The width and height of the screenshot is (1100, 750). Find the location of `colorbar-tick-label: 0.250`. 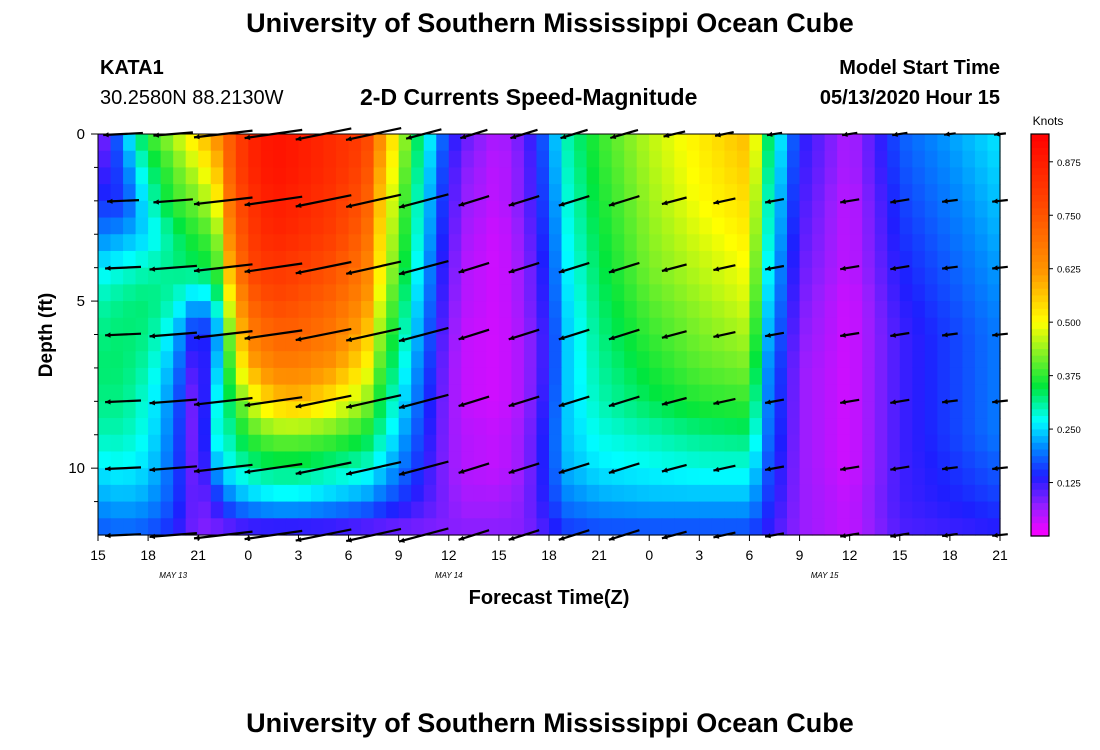

colorbar-tick-label: 0.250 is located at coordinates (1069, 430).